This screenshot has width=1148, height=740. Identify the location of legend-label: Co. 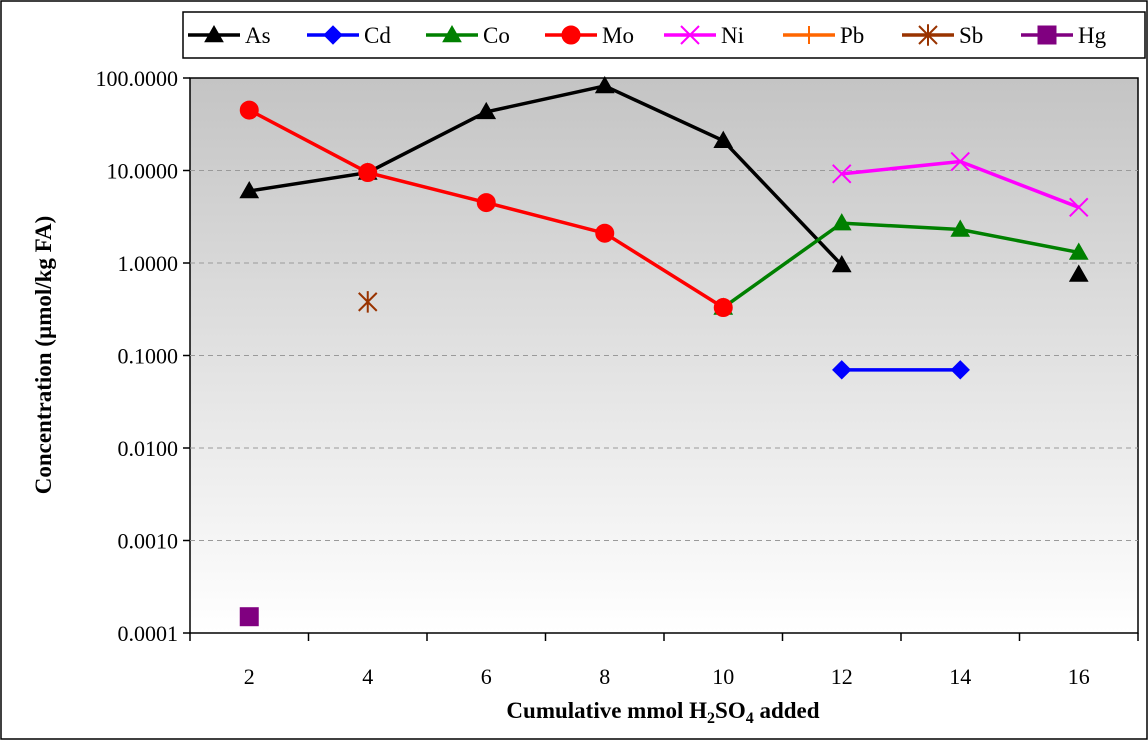
(496, 35).